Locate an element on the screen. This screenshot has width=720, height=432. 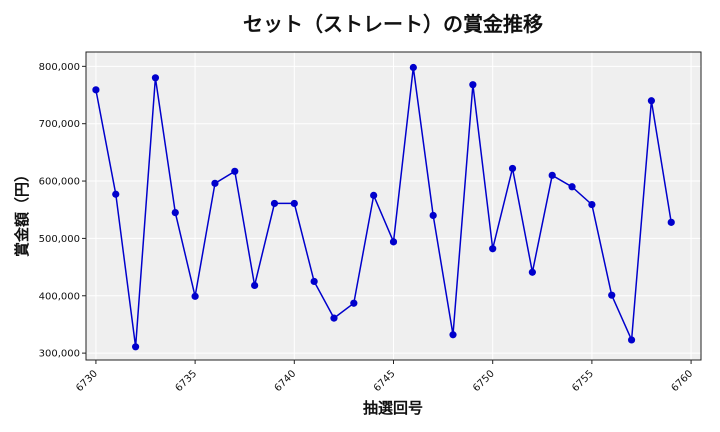
x-tick-label: 6735 is located at coordinates (186, 381).